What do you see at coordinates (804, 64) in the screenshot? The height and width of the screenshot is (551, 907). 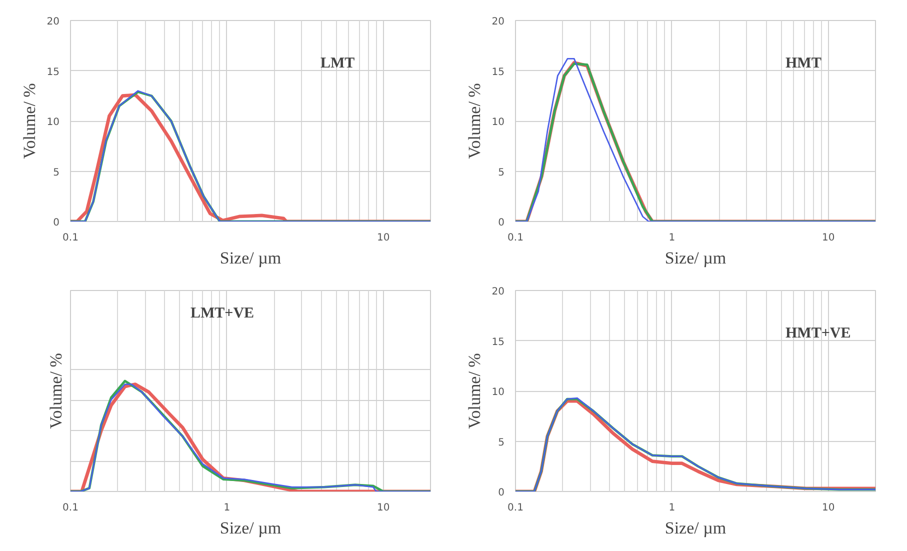 I see `annotation: HMT` at bounding box center [804, 64].